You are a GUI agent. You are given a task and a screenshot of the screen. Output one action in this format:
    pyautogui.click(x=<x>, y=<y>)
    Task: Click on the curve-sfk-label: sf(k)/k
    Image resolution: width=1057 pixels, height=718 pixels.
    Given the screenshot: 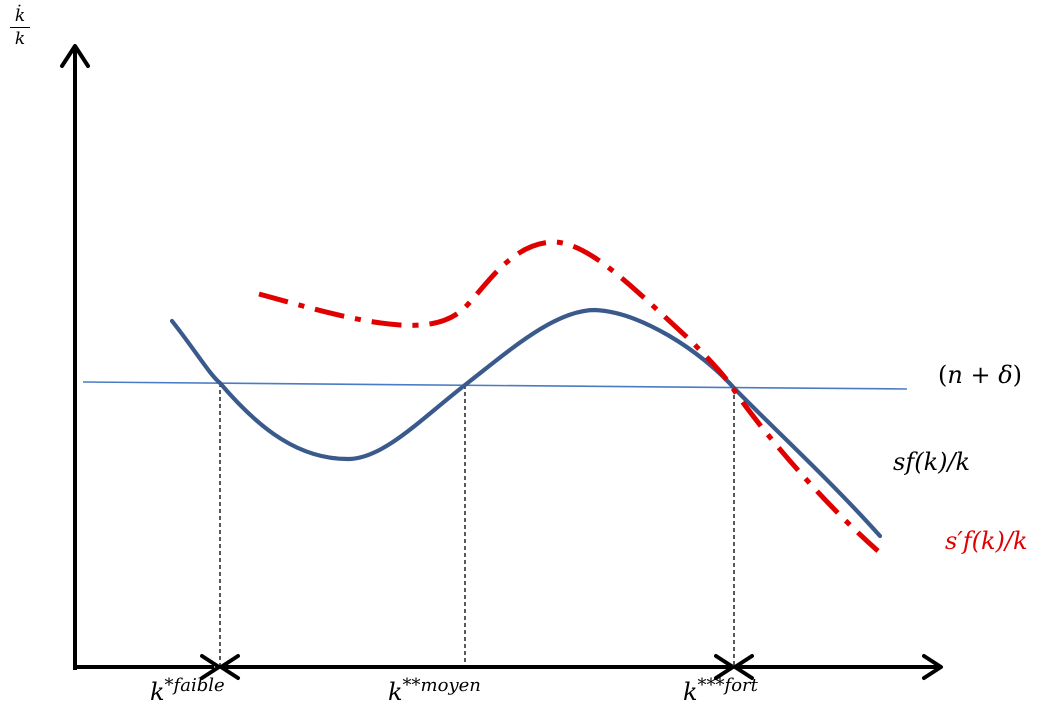 What is the action you would take?
    pyautogui.click(x=932, y=462)
    